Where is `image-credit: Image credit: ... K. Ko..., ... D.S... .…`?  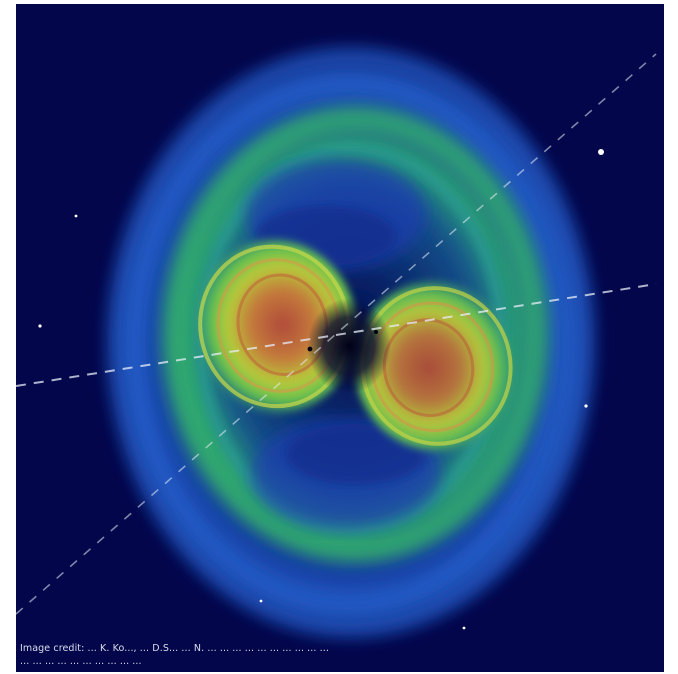 image-credit: Image credit: ... K. Ko..., ... D.S... .… is located at coordinates (338, 655).